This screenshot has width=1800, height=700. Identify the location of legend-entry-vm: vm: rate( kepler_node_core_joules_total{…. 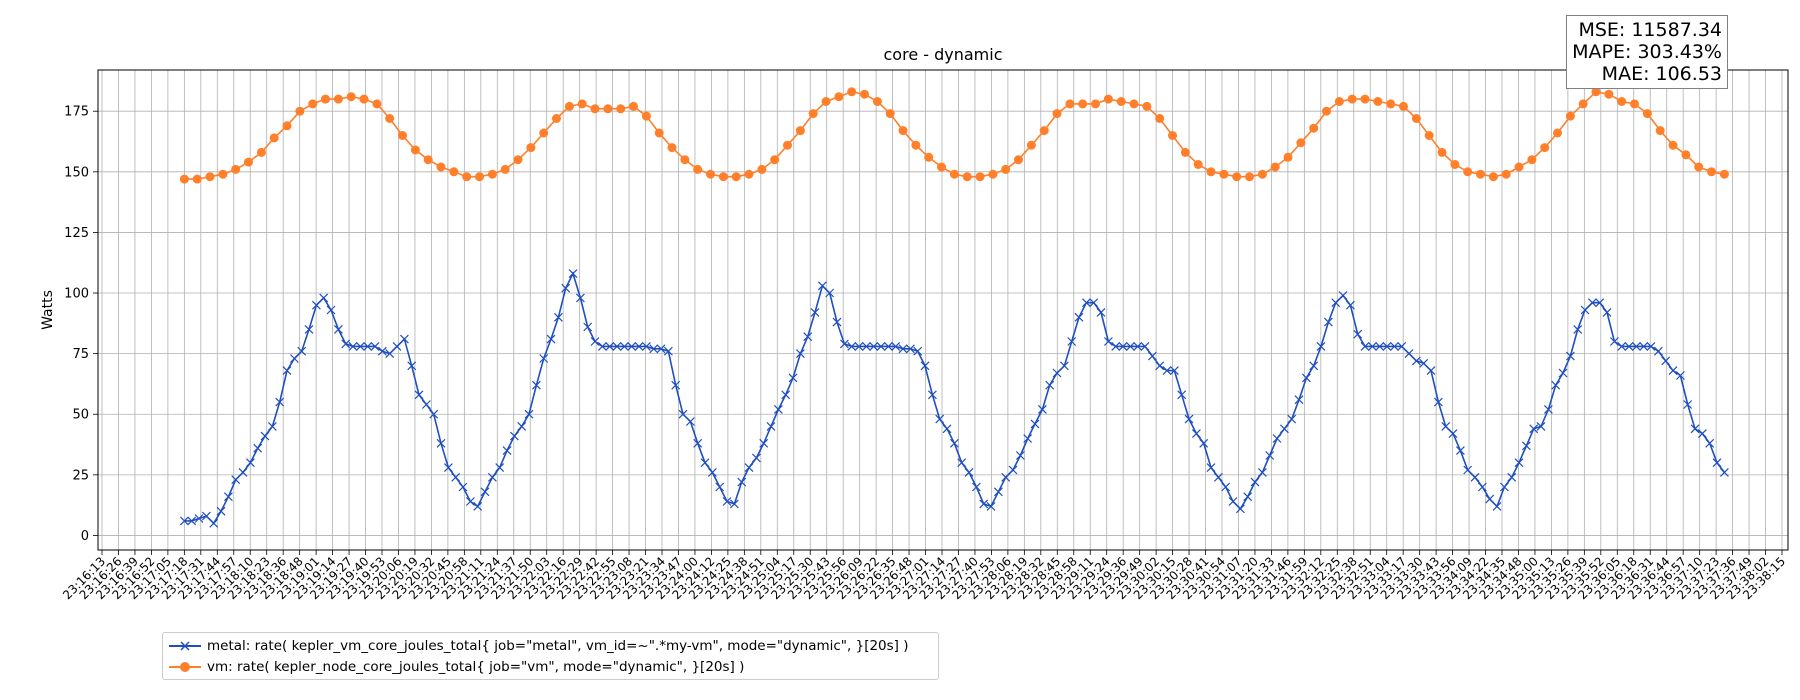
(456, 667).